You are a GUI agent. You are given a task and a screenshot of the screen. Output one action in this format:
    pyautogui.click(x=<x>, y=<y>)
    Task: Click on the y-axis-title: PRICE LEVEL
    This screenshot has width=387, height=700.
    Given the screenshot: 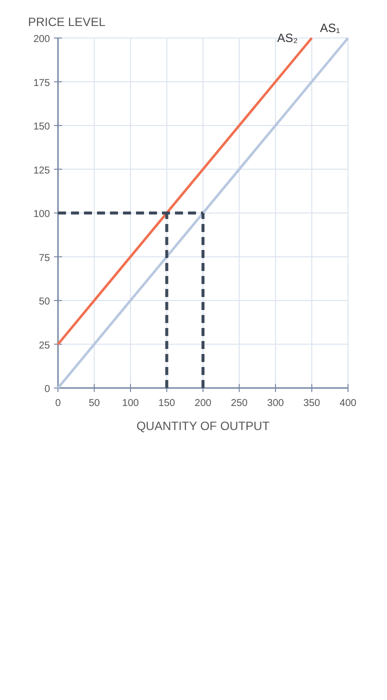 What is the action you would take?
    pyautogui.click(x=67, y=22)
    